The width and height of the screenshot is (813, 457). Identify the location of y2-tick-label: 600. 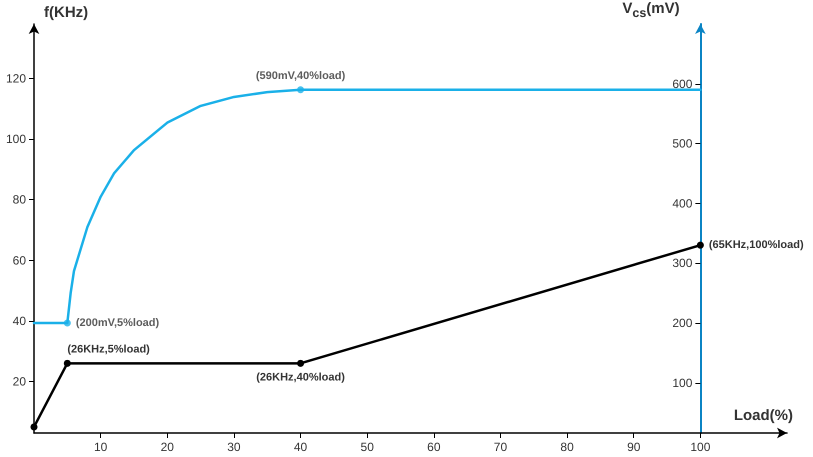
(682, 83).